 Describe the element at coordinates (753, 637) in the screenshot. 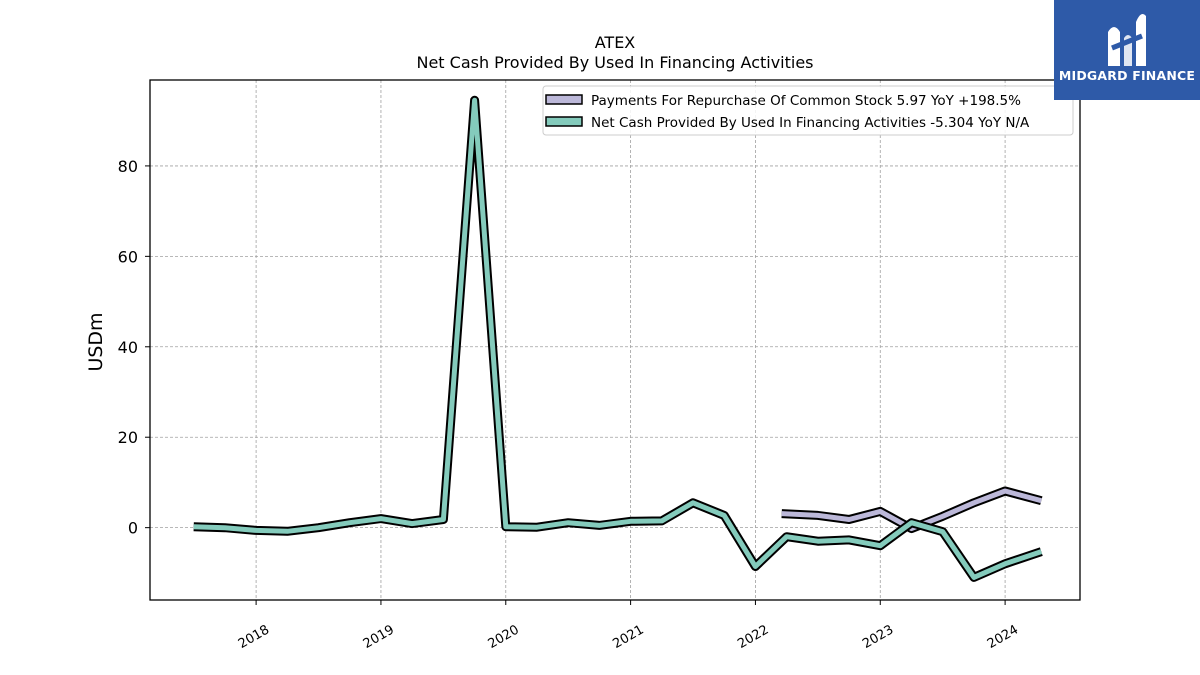

I see `x-tick-label: 2022` at that location.